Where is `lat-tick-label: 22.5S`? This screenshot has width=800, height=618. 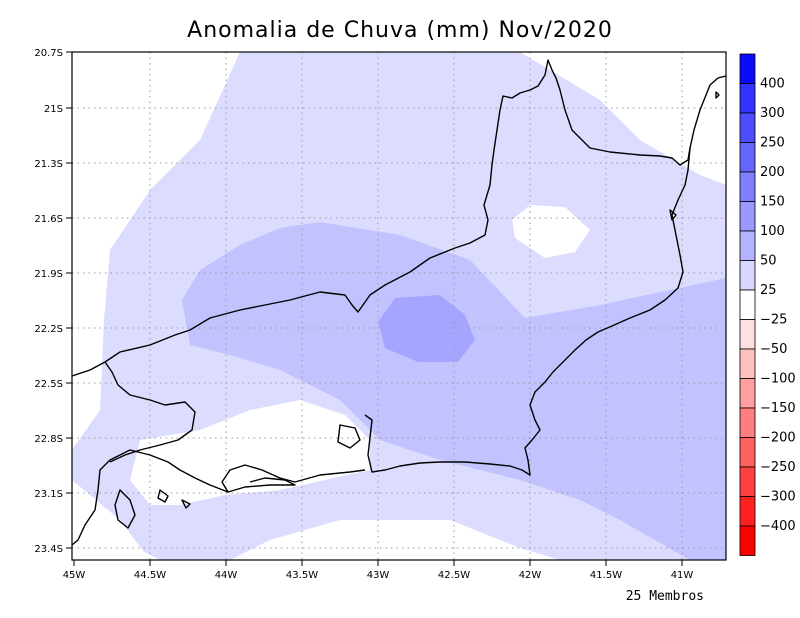 lat-tick-label: 22.5S is located at coordinates (48, 384).